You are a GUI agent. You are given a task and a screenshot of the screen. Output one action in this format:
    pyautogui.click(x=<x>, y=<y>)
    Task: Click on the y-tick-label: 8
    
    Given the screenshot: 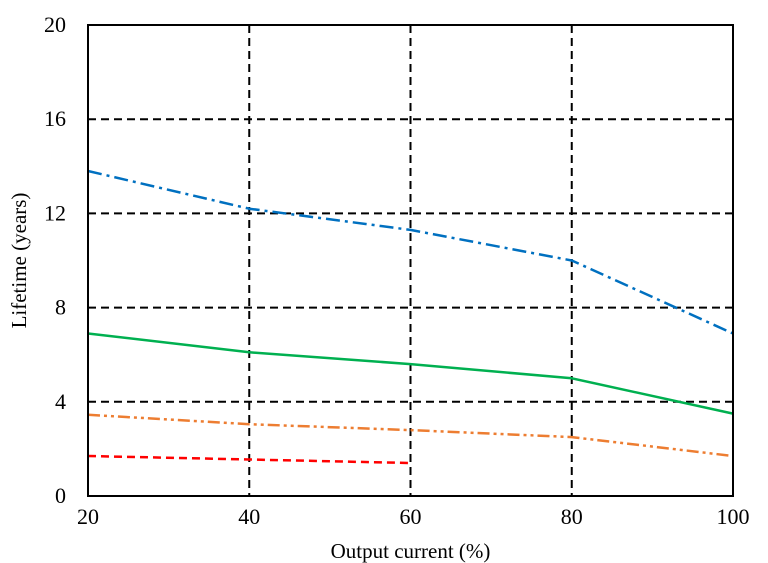 What is the action you would take?
    pyautogui.click(x=60, y=307)
    